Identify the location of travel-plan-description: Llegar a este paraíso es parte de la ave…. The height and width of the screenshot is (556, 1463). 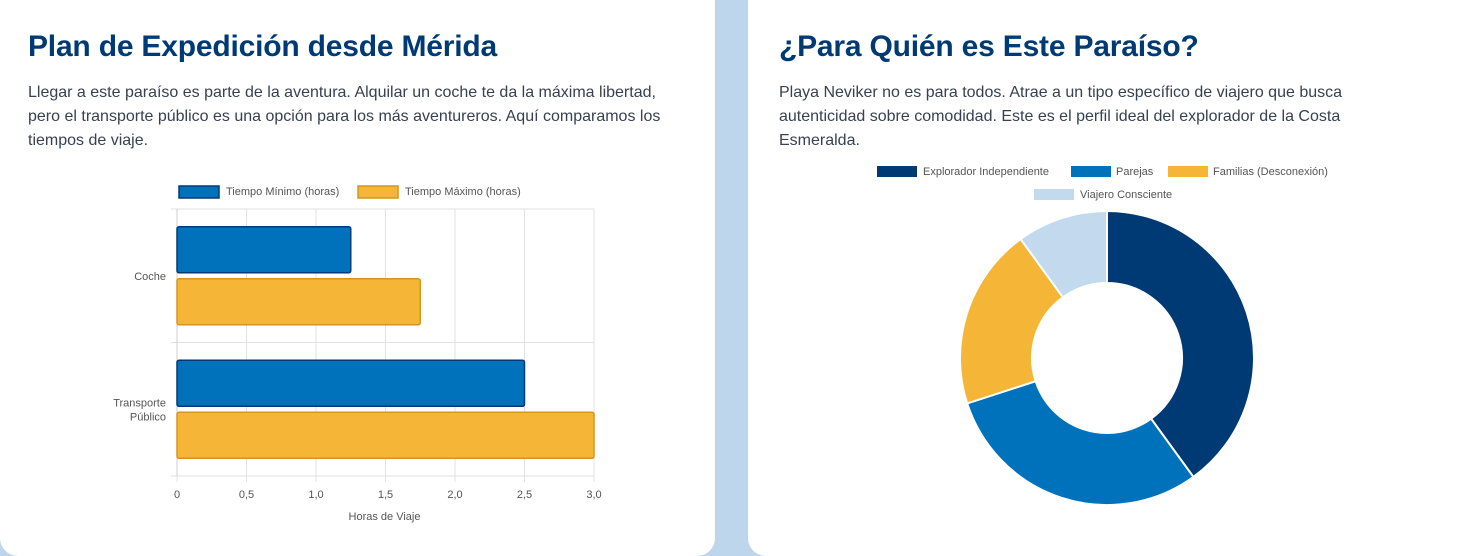
(344, 116).